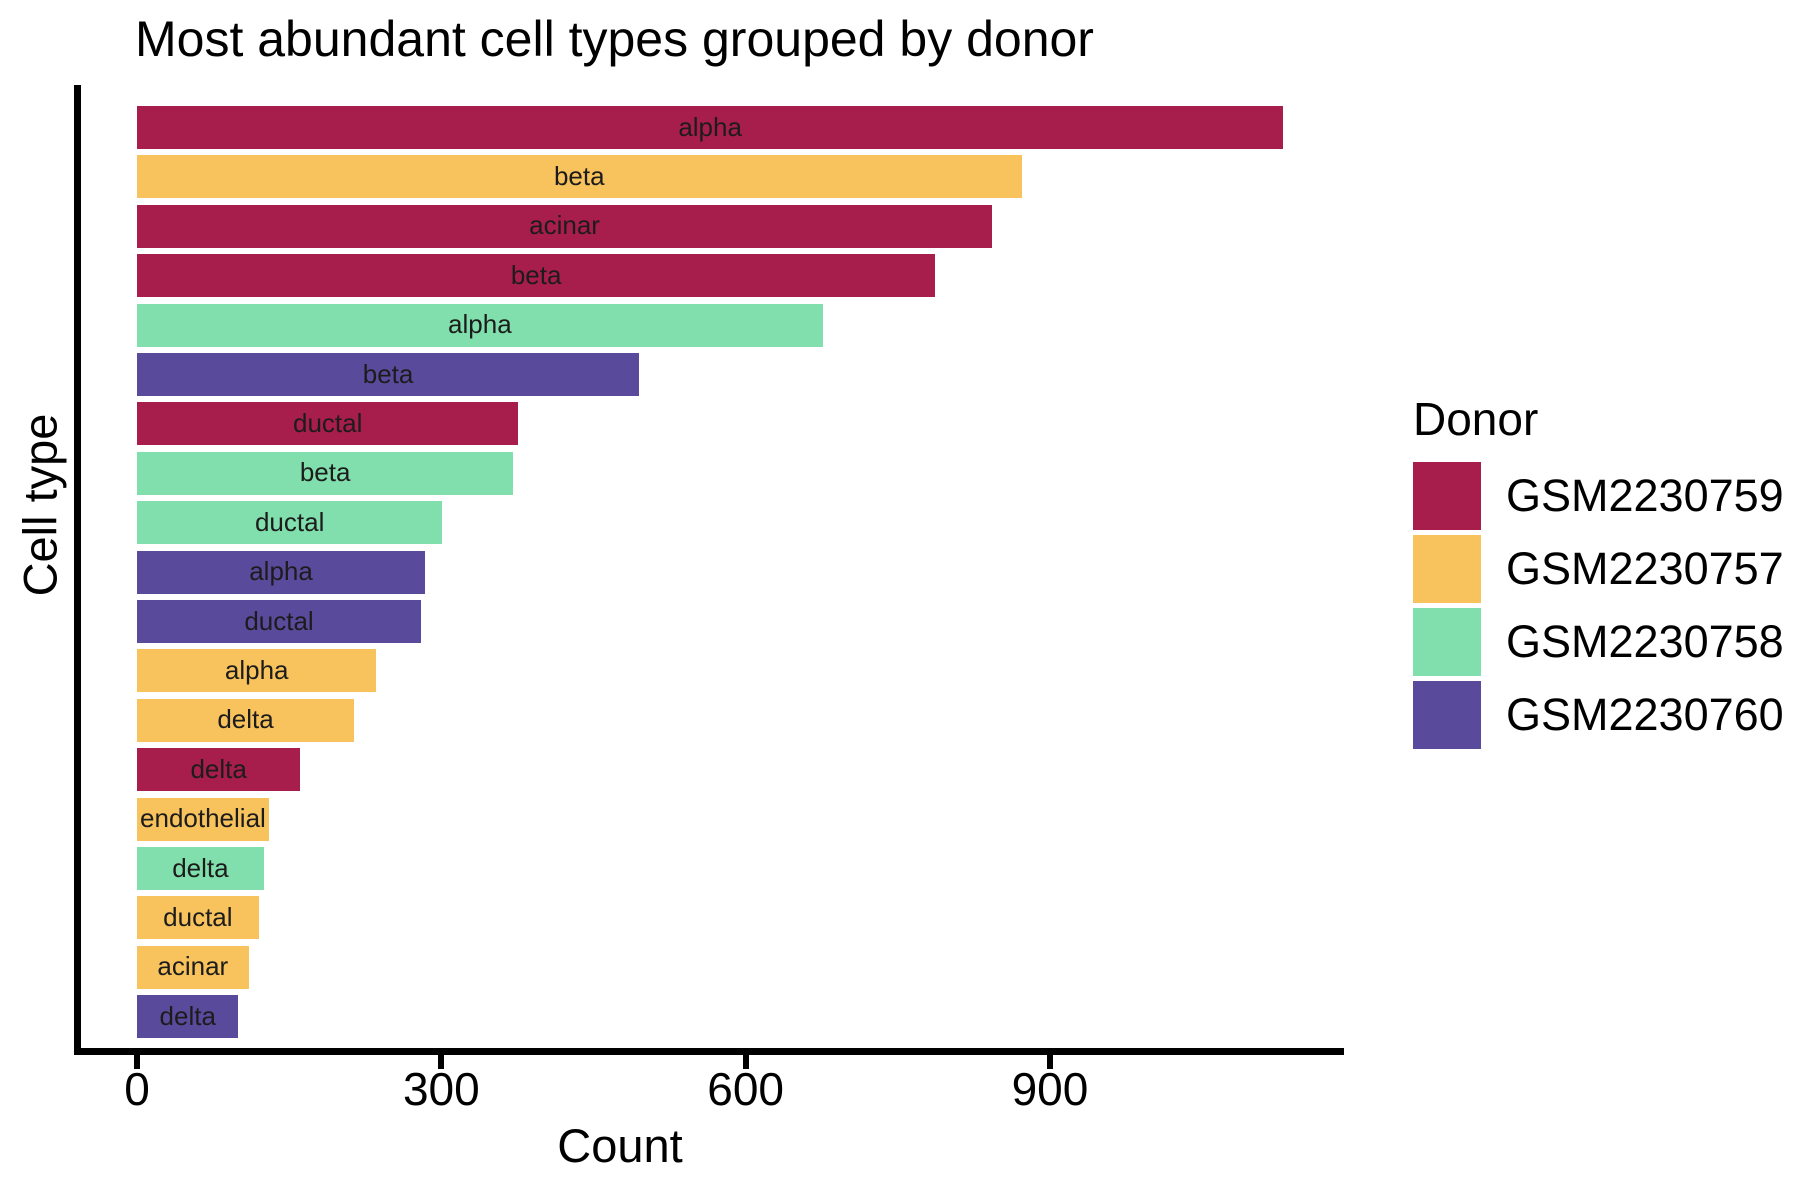  I want to click on x-axis-line, so click(709, 1051).